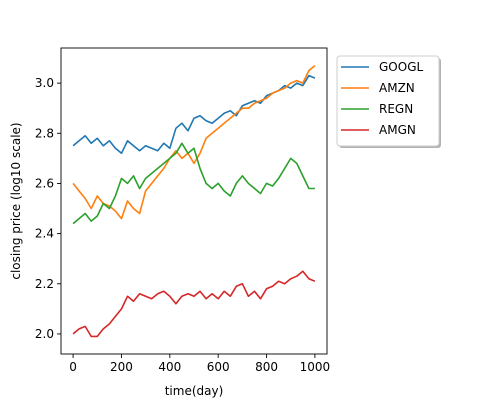 This screenshot has height=400, width=490. Describe the element at coordinates (44, 183) in the screenshot. I see `y-tick-label: 2.6` at that location.